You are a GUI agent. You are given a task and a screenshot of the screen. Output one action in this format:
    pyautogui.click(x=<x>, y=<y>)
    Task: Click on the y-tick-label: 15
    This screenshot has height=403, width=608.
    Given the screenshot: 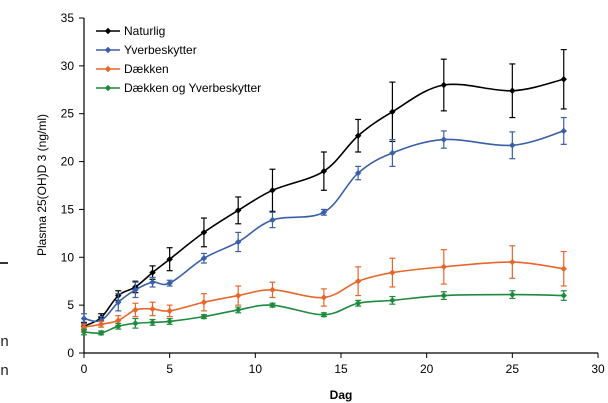 What is the action you would take?
    pyautogui.click(x=68, y=209)
    